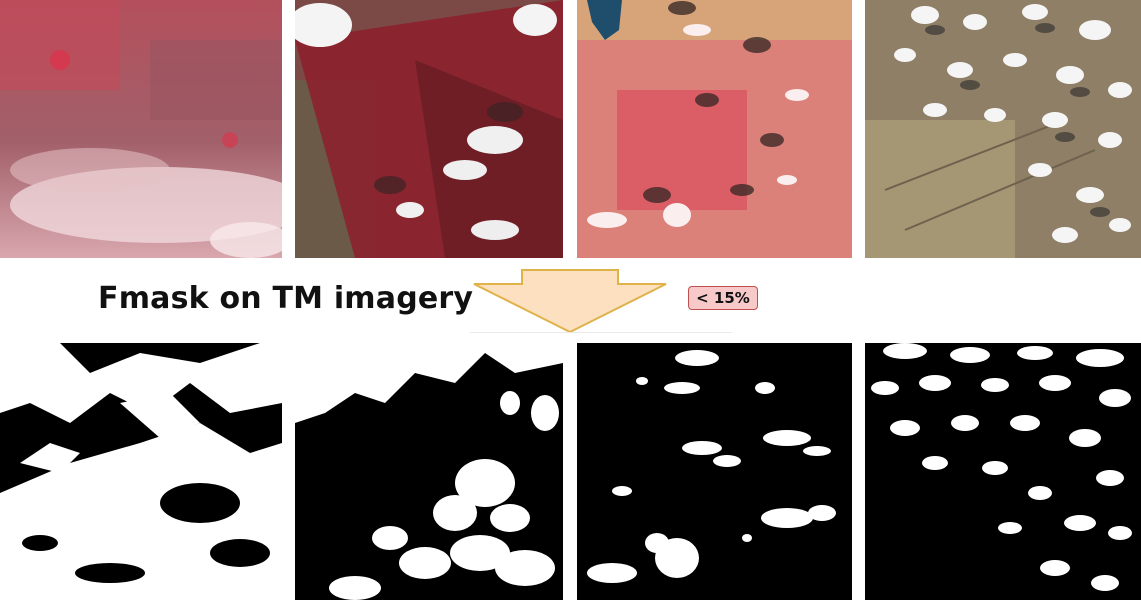 The height and width of the screenshot is (600, 1141). I want to click on section-caption: Fmask on TM imagery, so click(286, 298).